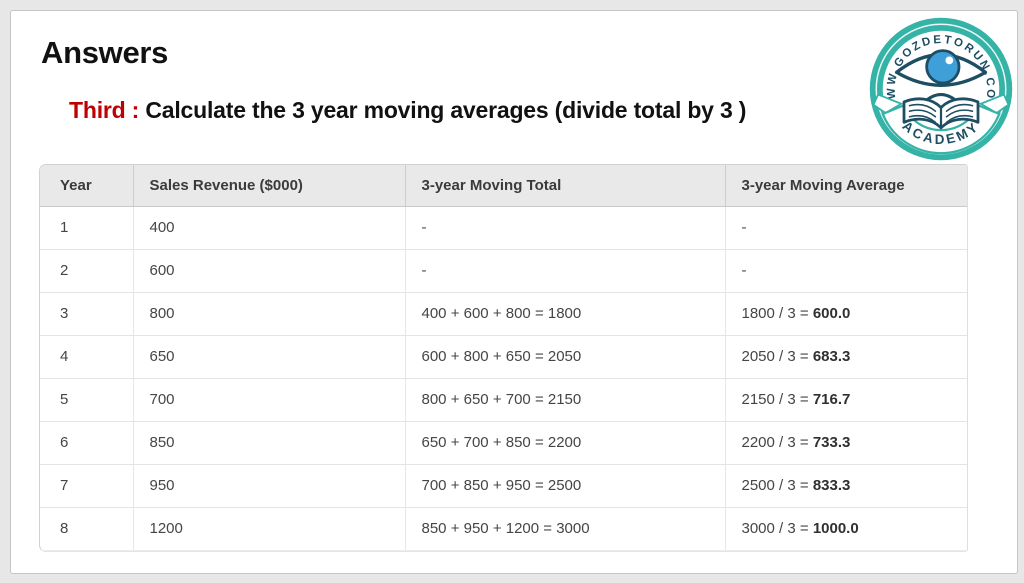 This screenshot has height=583, width=1024. I want to click on table-row: 1 400- -, so click(503, 228).